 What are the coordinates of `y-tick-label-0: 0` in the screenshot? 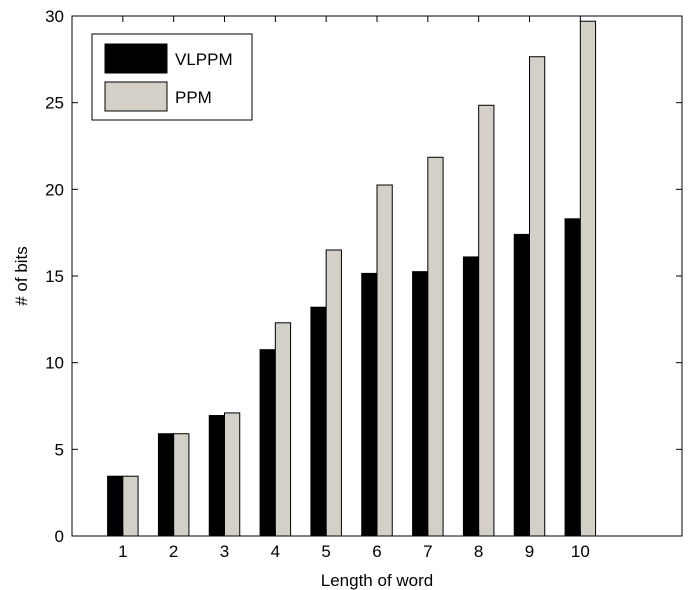 It's located at (59, 536).